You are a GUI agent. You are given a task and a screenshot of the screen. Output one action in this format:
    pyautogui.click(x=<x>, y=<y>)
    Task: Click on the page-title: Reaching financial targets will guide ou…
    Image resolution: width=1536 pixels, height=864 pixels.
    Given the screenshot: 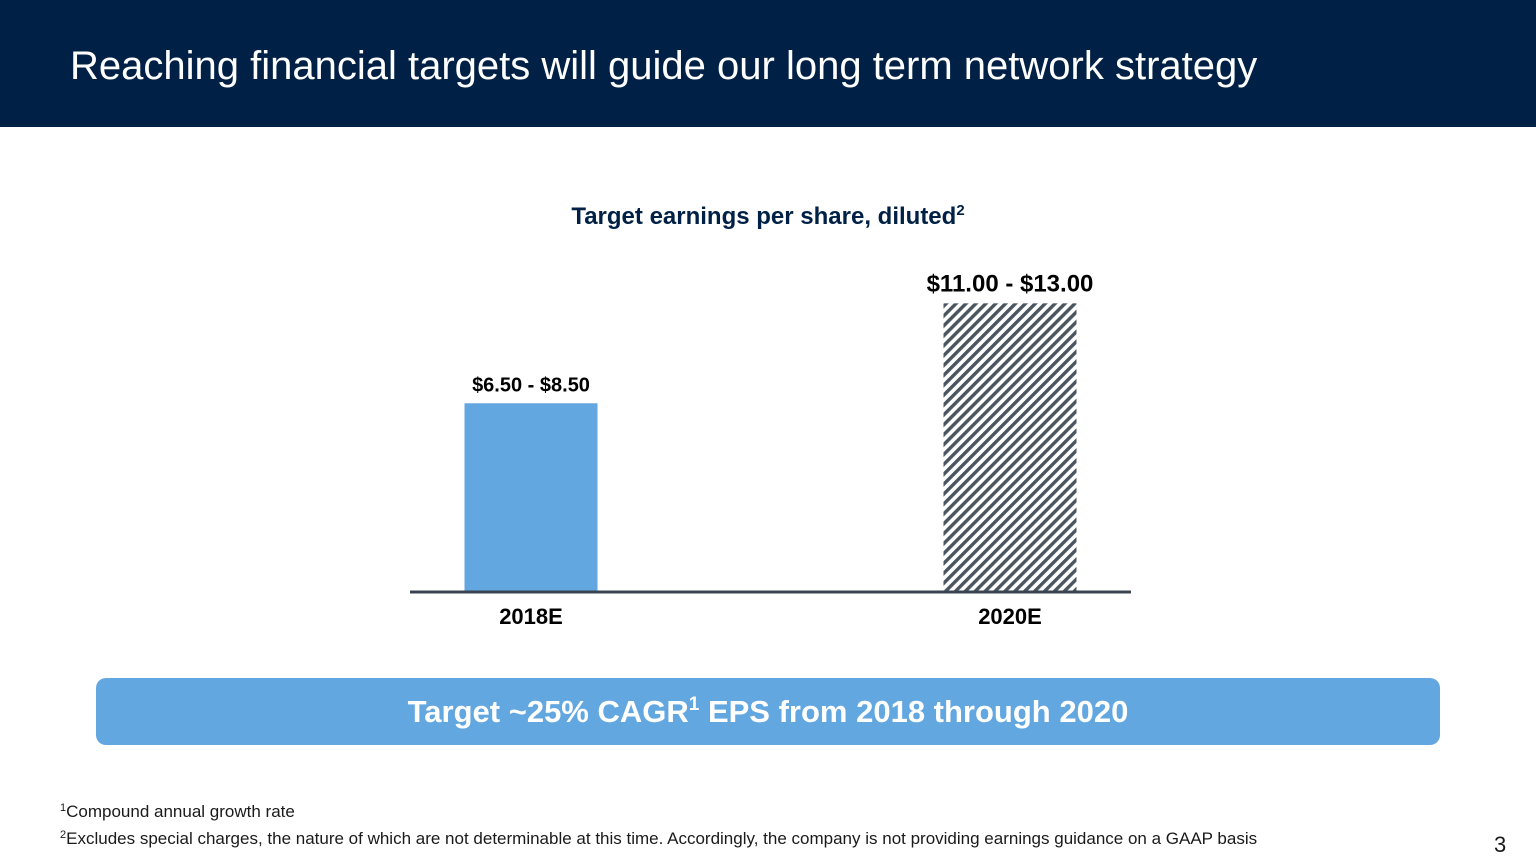 What is the action you would take?
    pyautogui.click(x=664, y=66)
    